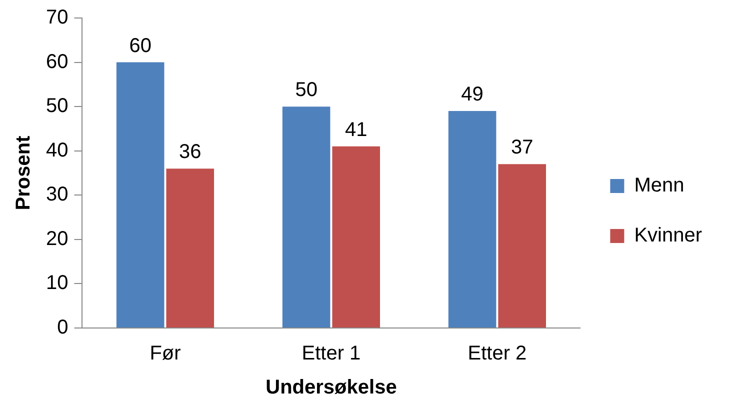 The height and width of the screenshot is (412, 732). What do you see at coordinates (356, 129) in the screenshot?
I see `data-label: 41` at bounding box center [356, 129].